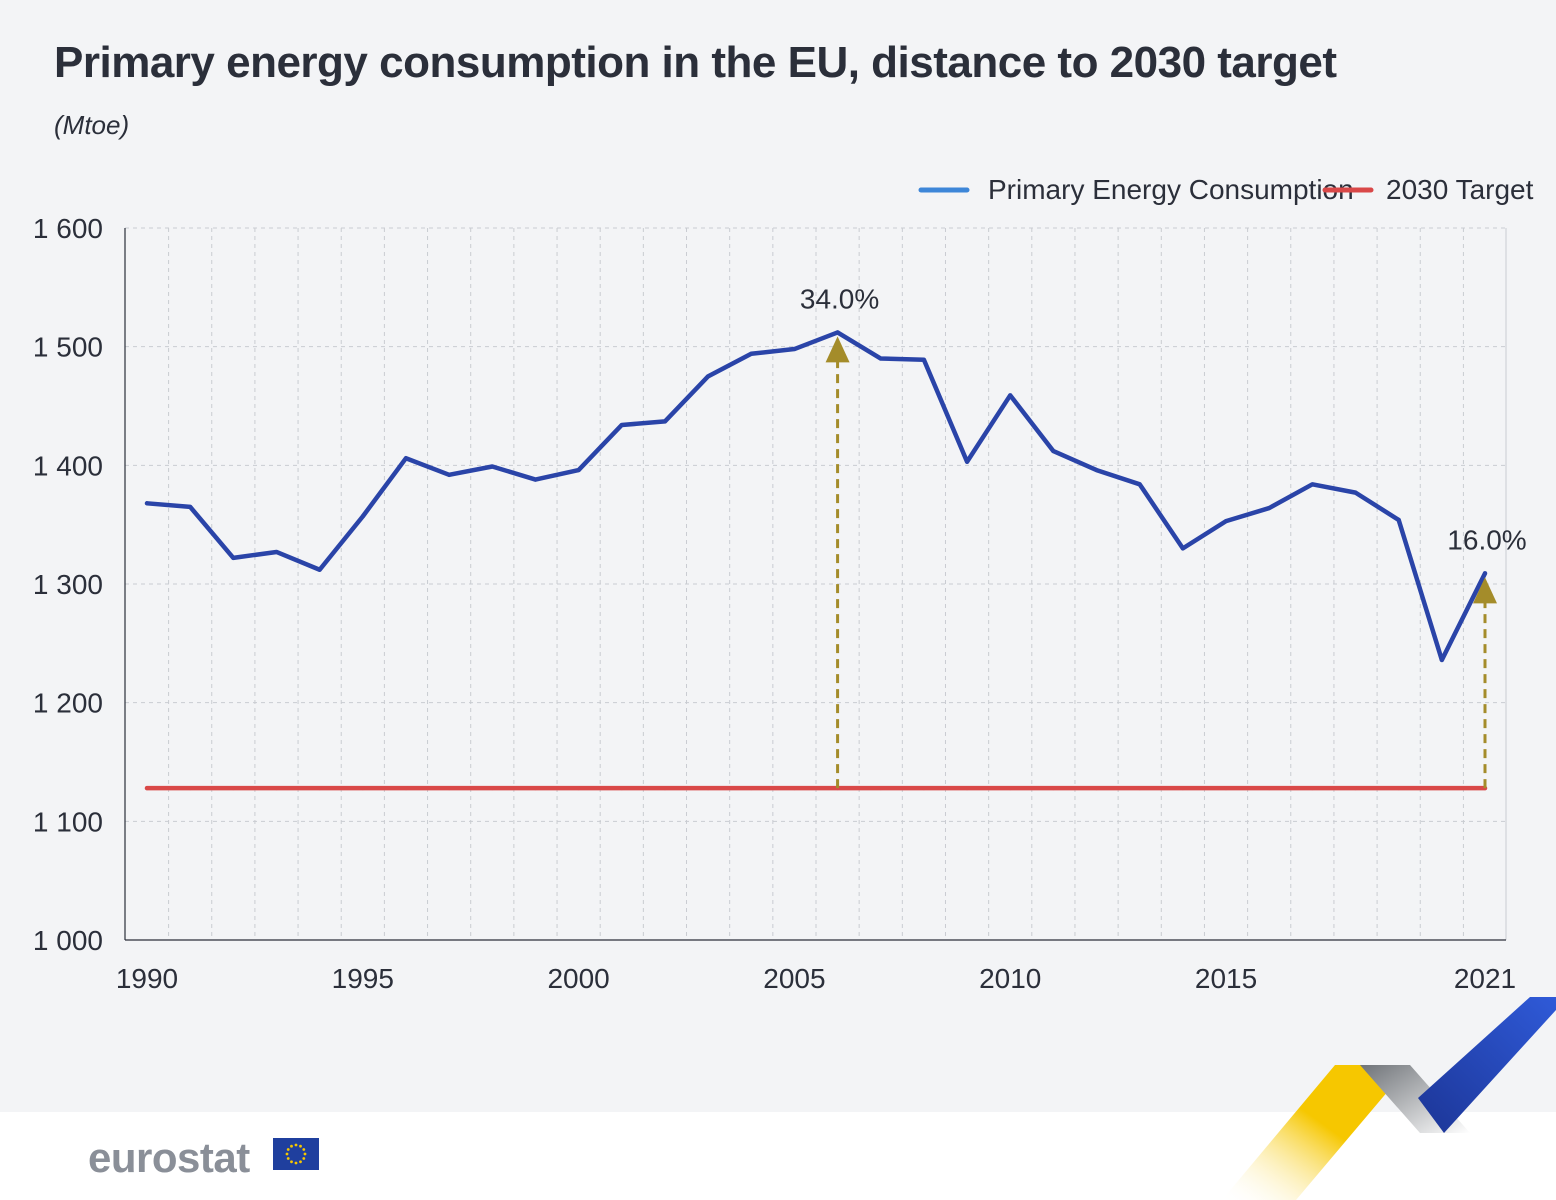 The height and width of the screenshot is (1200, 1556). What do you see at coordinates (147, 978) in the screenshot?
I see `x-tick-label: 1990` at bounding box center [147, 978].